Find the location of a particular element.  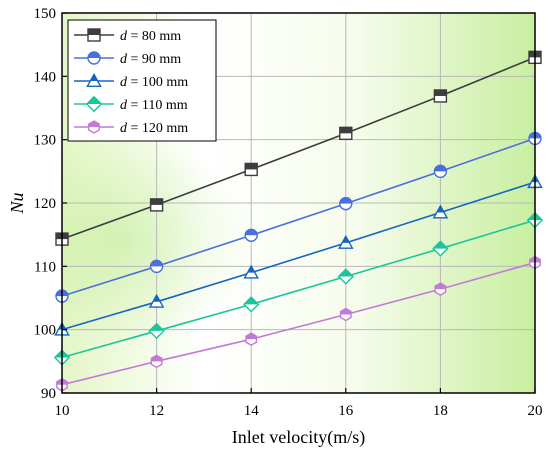

legend-entry-1: d = 80 mm is located at coordinates (127, 36).